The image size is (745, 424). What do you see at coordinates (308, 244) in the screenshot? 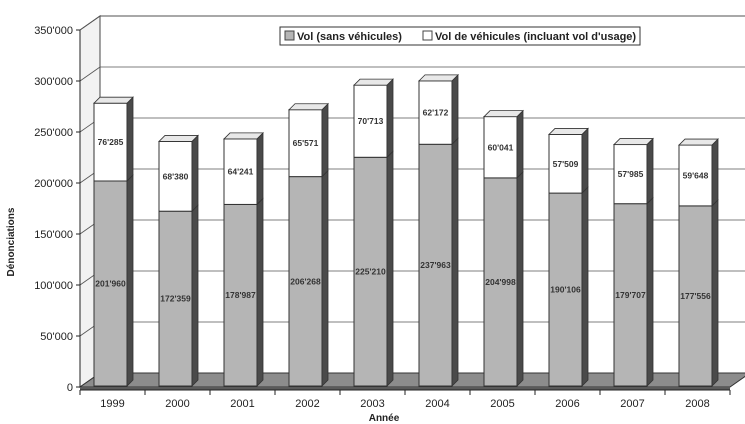
I see `bar-group-2002: 206'268 65'571` at bounding box center [308, 244].